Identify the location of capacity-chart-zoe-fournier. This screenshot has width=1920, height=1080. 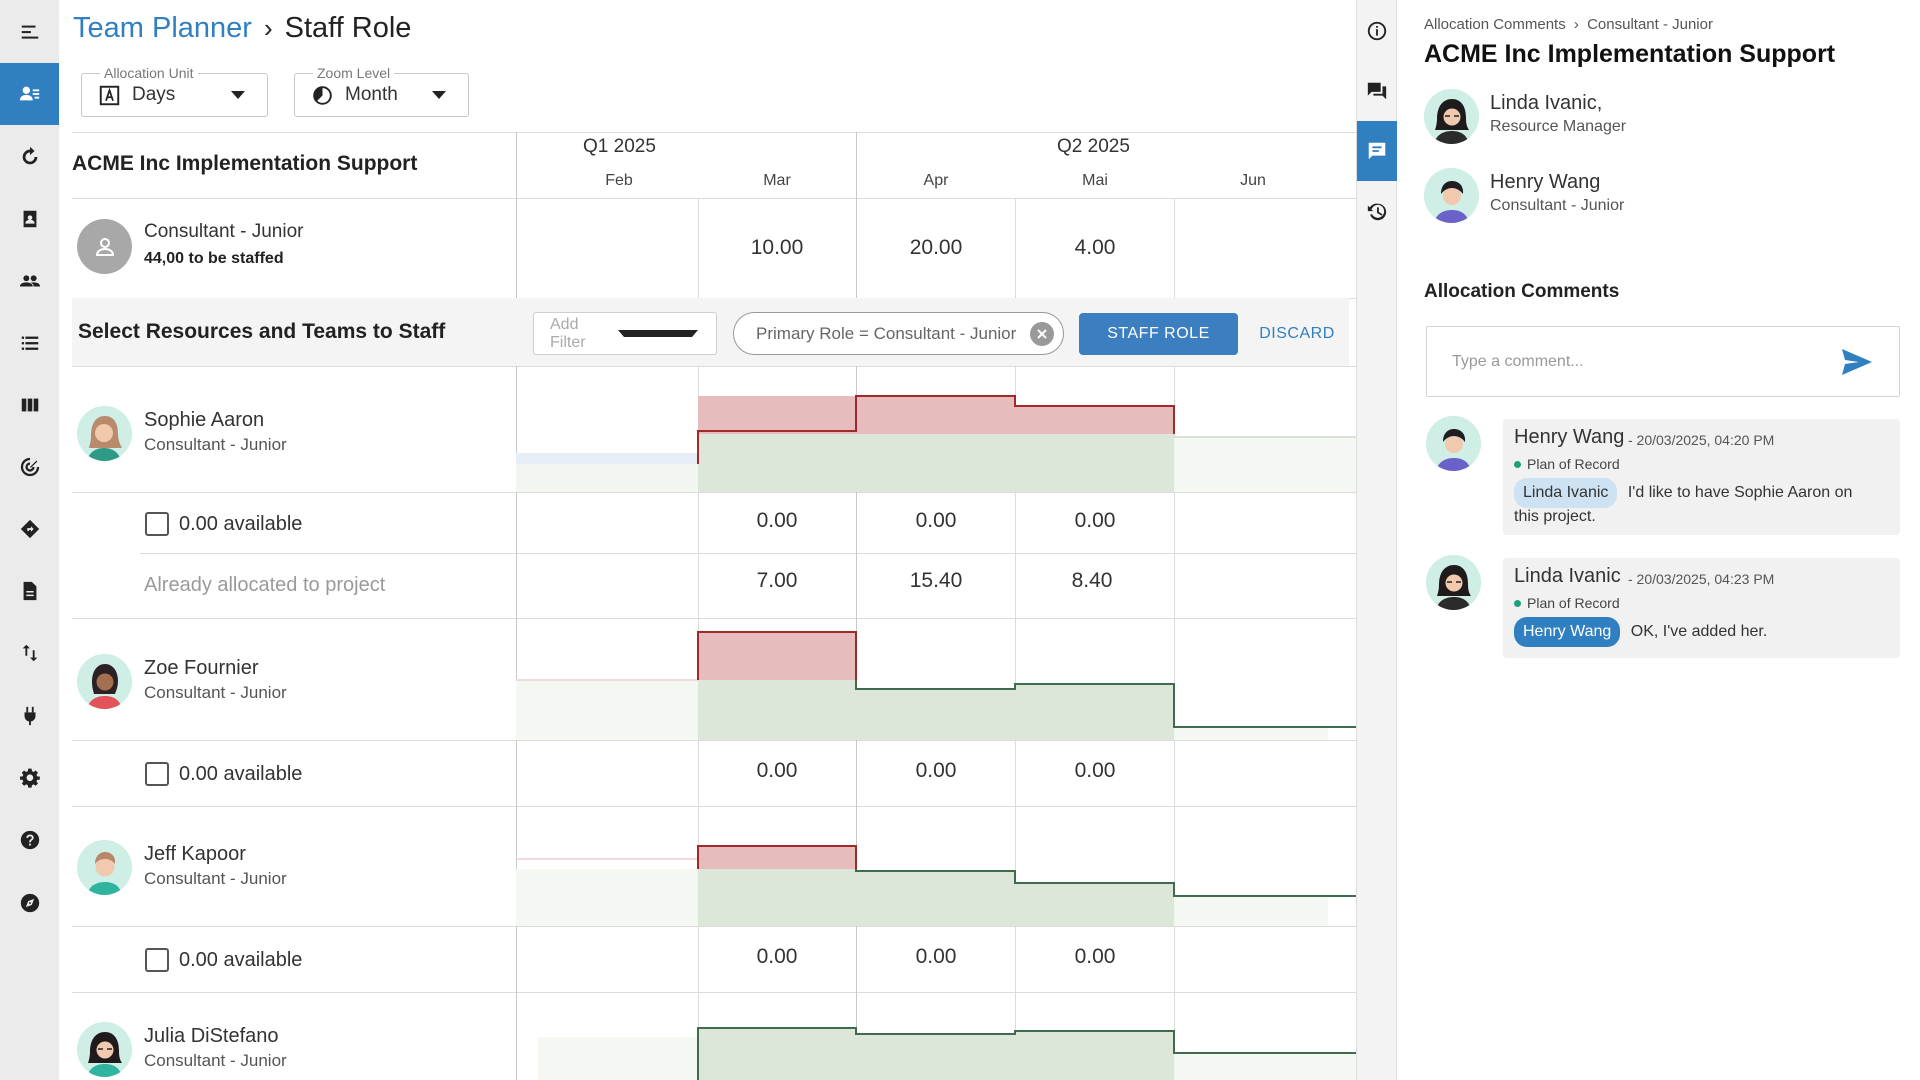
(936, 685).